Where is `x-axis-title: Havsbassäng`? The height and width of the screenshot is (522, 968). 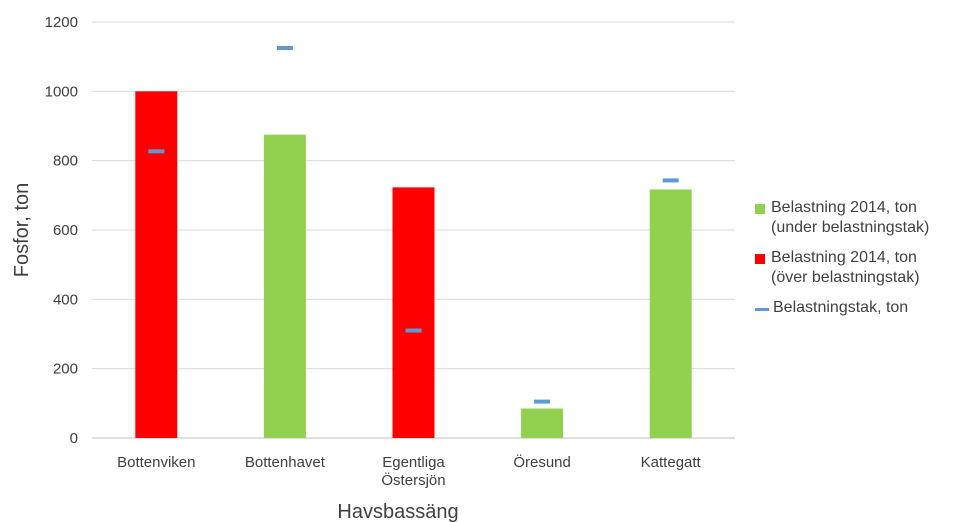 x-axis-title: Havsbassäng is located at coordinates (397, 511).